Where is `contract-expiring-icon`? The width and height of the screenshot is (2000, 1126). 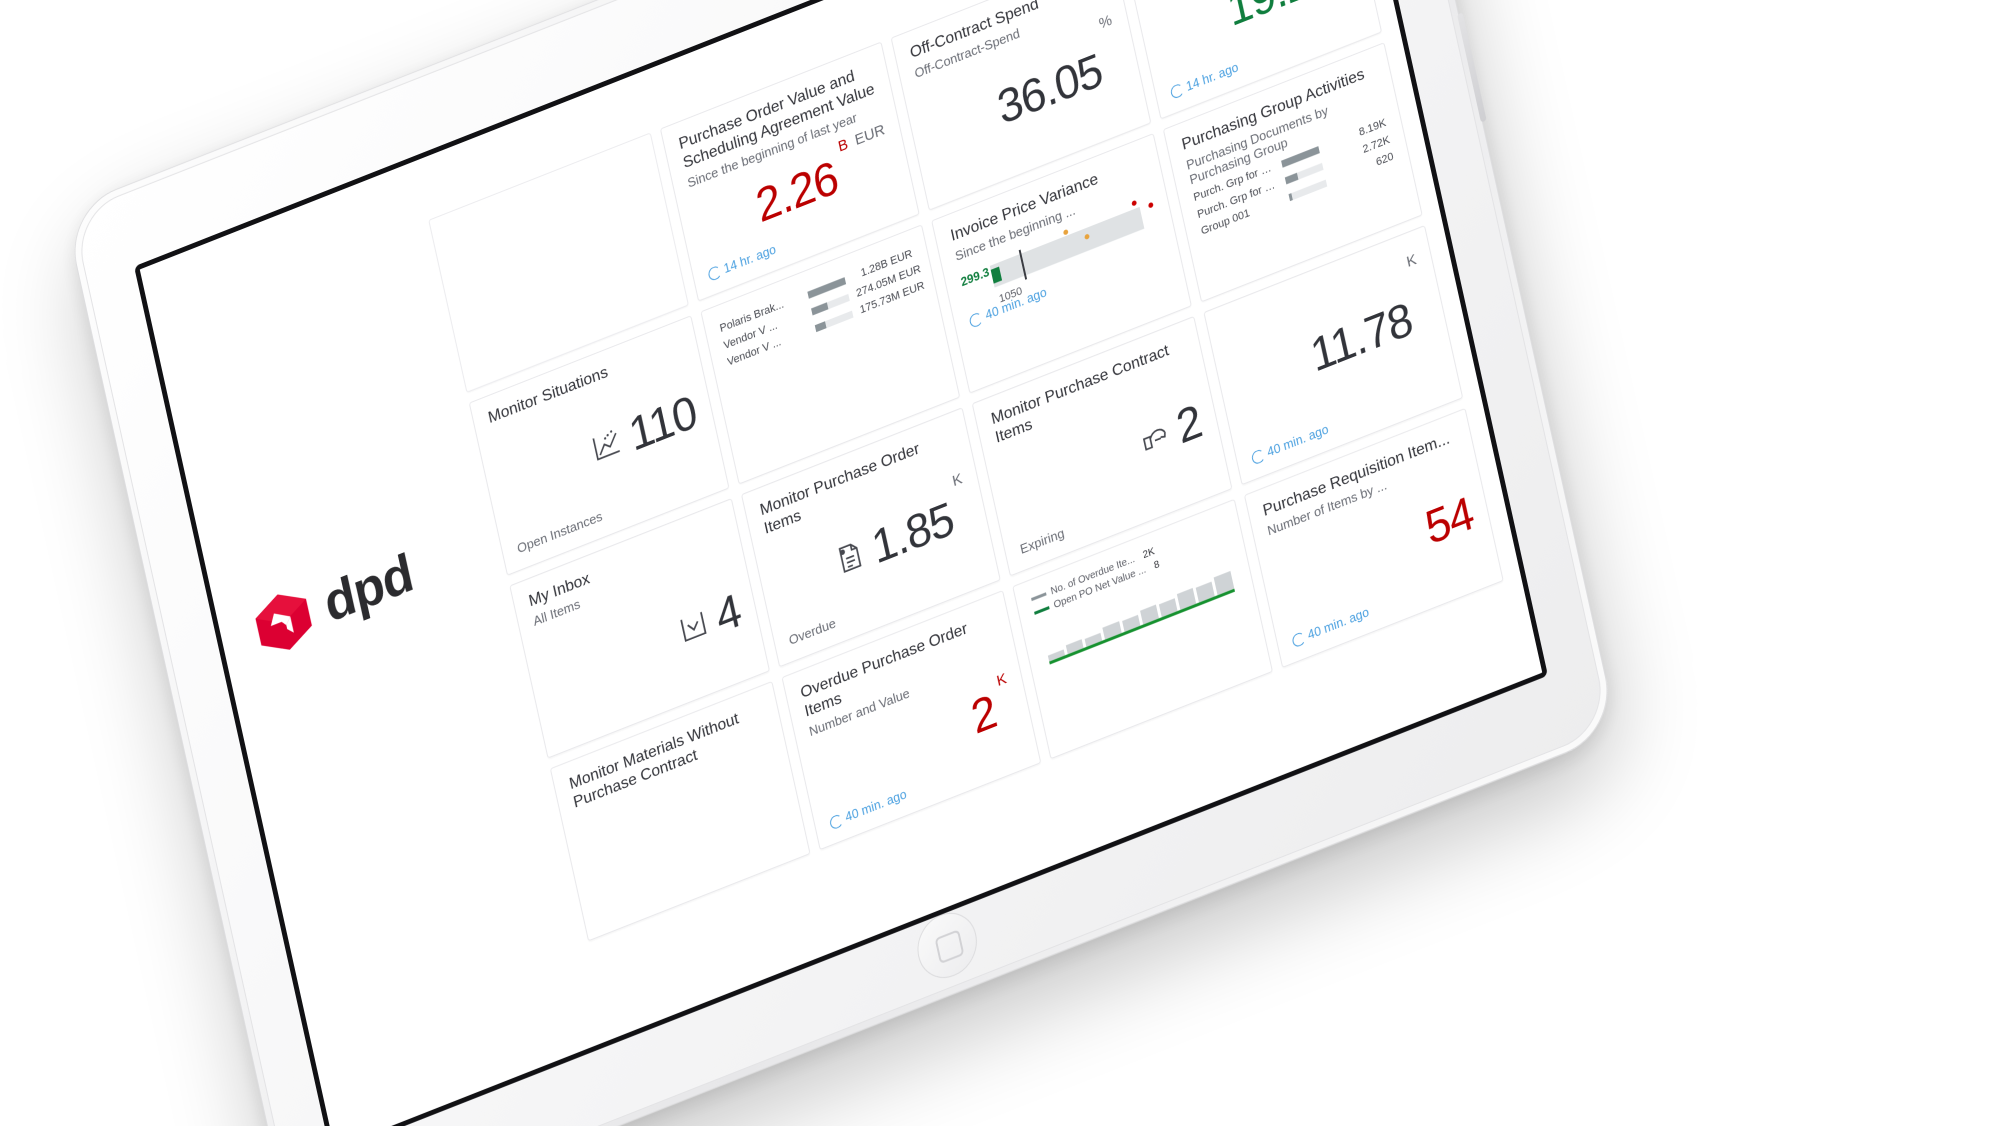
contract-expiring-icon is located at coordinates (1154, 438).